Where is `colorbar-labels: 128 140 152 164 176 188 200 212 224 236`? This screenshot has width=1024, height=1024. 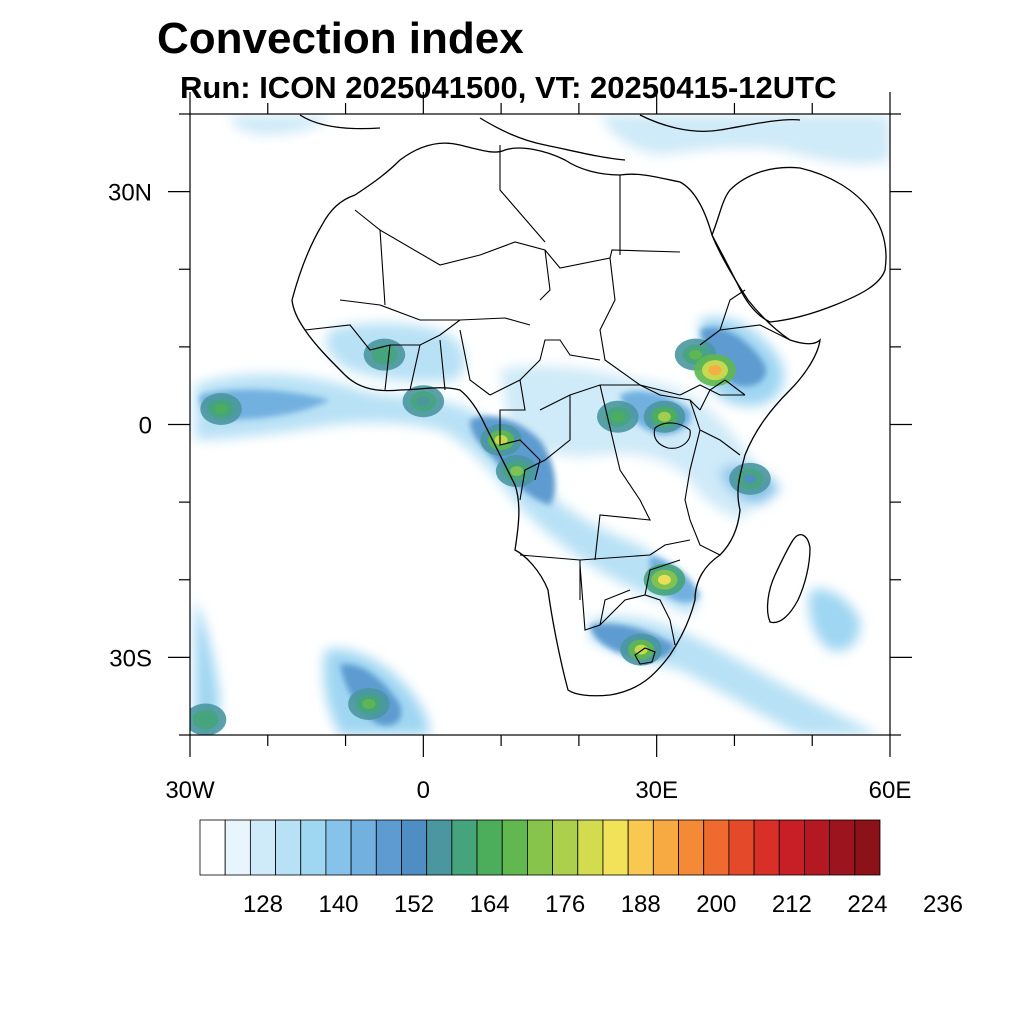 colorbar-labels: 128 140 152 164 176 188 200 212 224 236 is located at coordinates (603, 904).